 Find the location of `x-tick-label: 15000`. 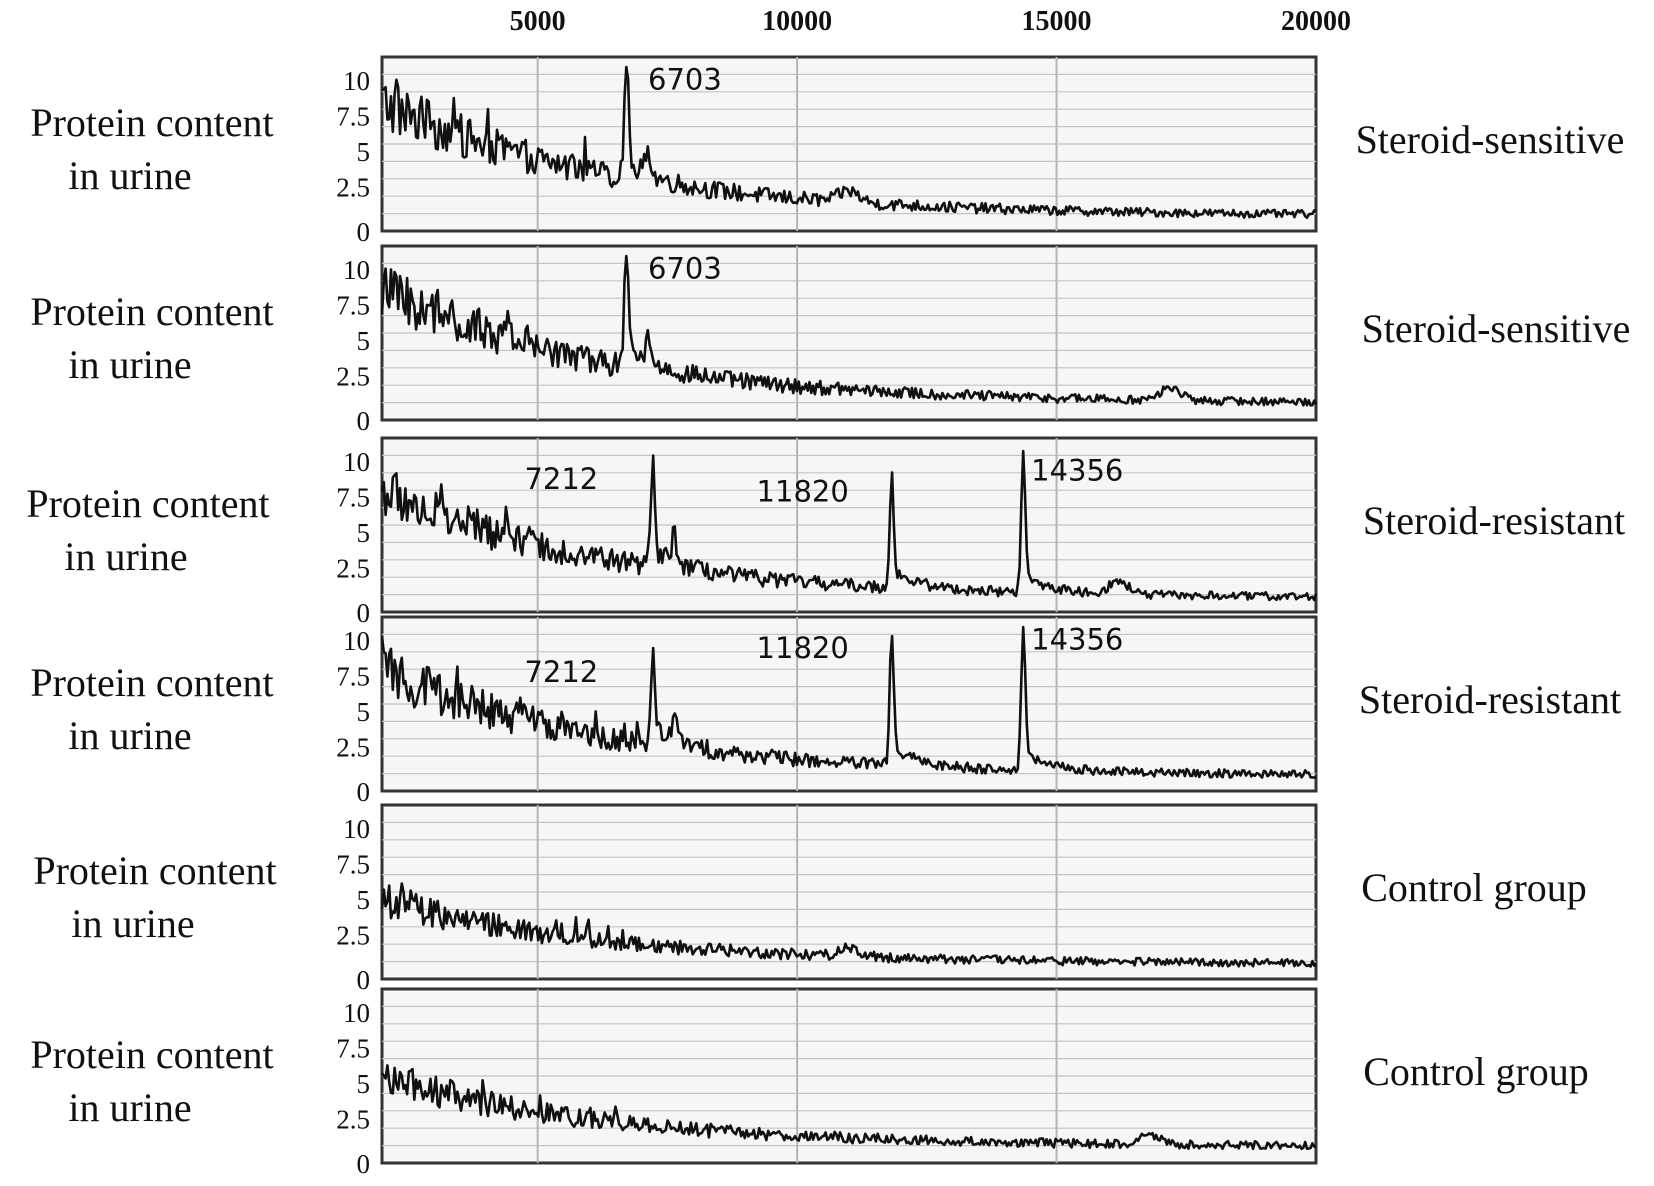

x-tick-label: 15000 is located at coordinates (1057, 21).